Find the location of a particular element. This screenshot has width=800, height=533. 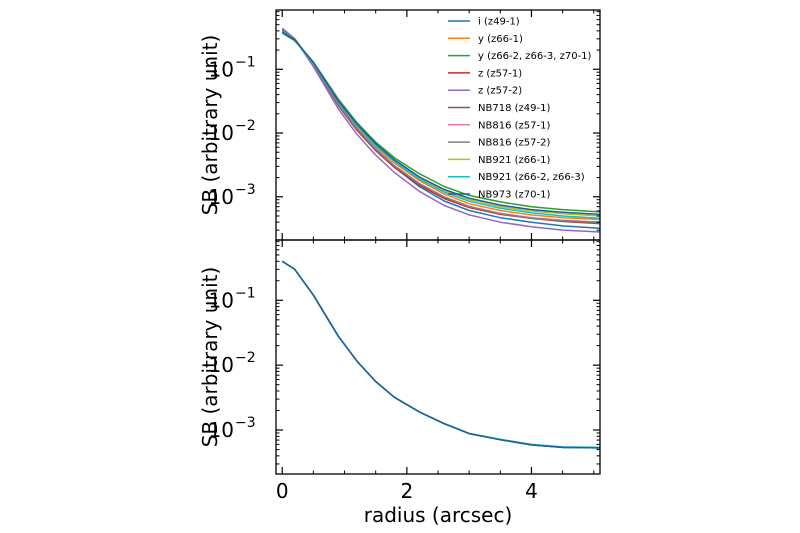

bottom-xtick-label: 2 is located at coordinates (406, 491).